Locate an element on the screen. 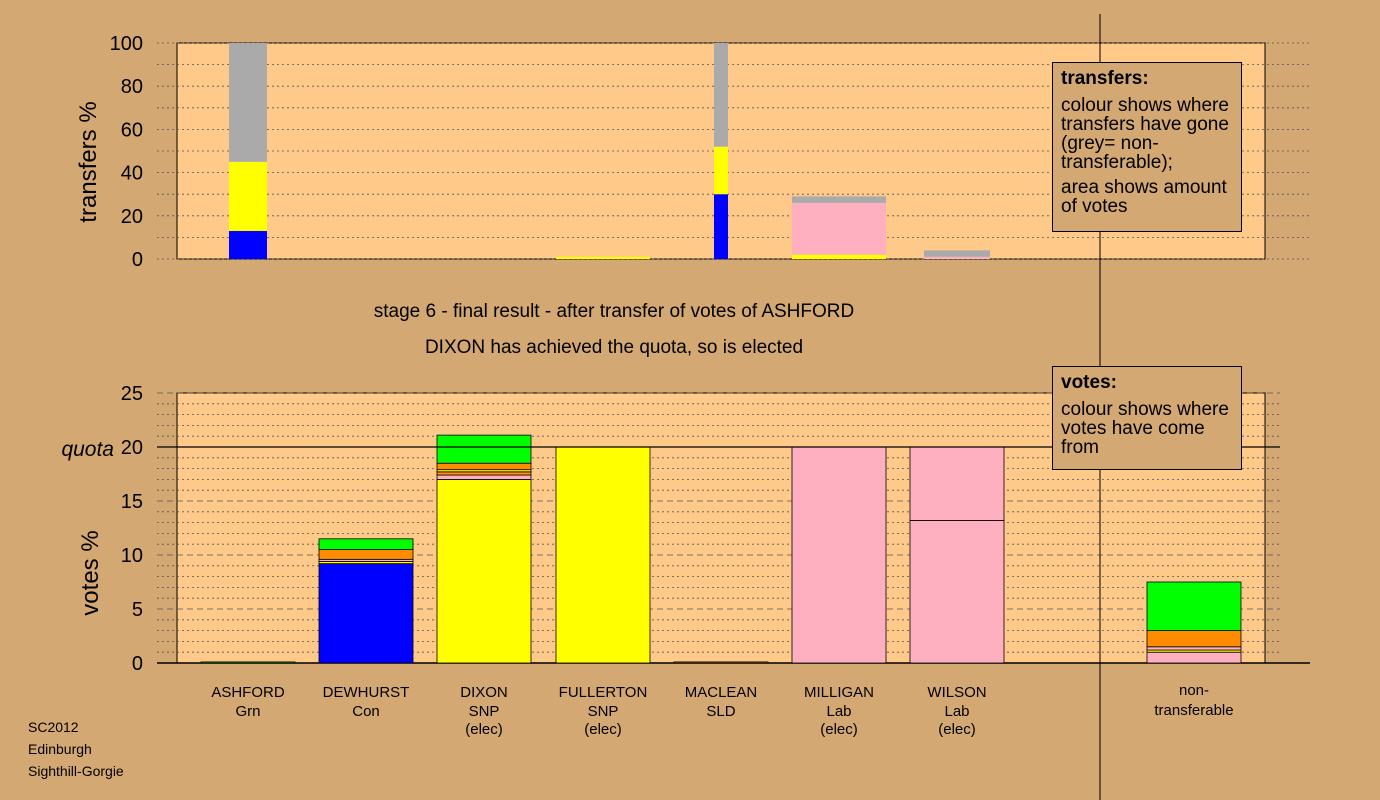 The height and width of the screenshot is (800, 1380). transfers-y-ticks: 0 20 40 60 80 100 is located at coordinates (126, 152).